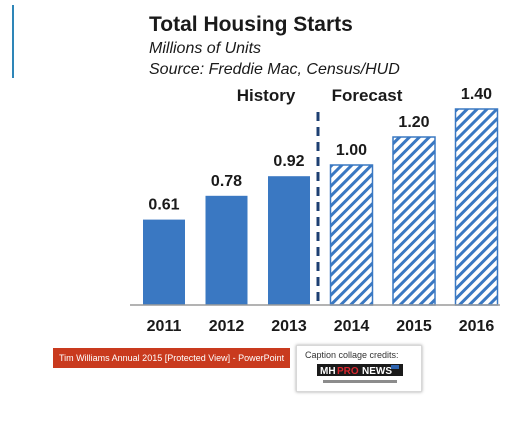 The image size is (529, 430). Describe the element at coordinates (352, 355) in the screenshot. I see `credits-label: Caption collage credits:` at that location.